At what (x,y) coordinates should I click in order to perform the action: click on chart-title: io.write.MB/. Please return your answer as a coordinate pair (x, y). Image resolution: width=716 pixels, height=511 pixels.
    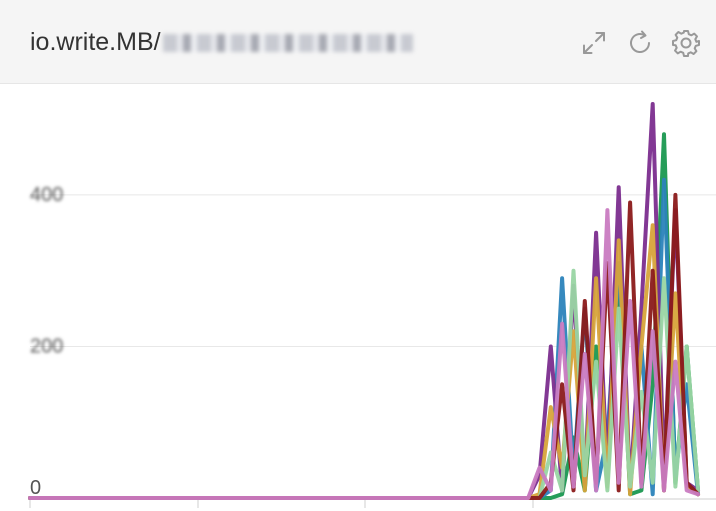
    Looking at the image, I should click on (221, 42).